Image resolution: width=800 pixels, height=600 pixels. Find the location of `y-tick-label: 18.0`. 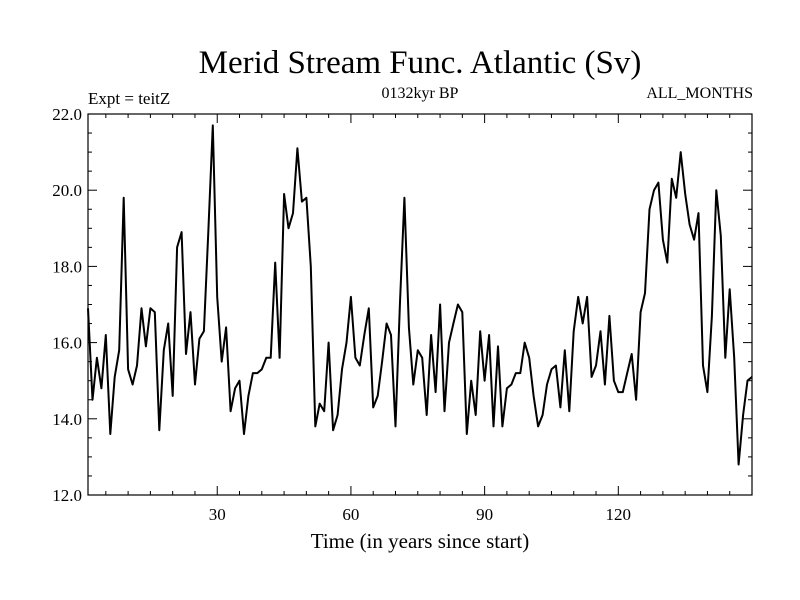

y-tick-label: 18.0 is located at coordinates (67, 266).